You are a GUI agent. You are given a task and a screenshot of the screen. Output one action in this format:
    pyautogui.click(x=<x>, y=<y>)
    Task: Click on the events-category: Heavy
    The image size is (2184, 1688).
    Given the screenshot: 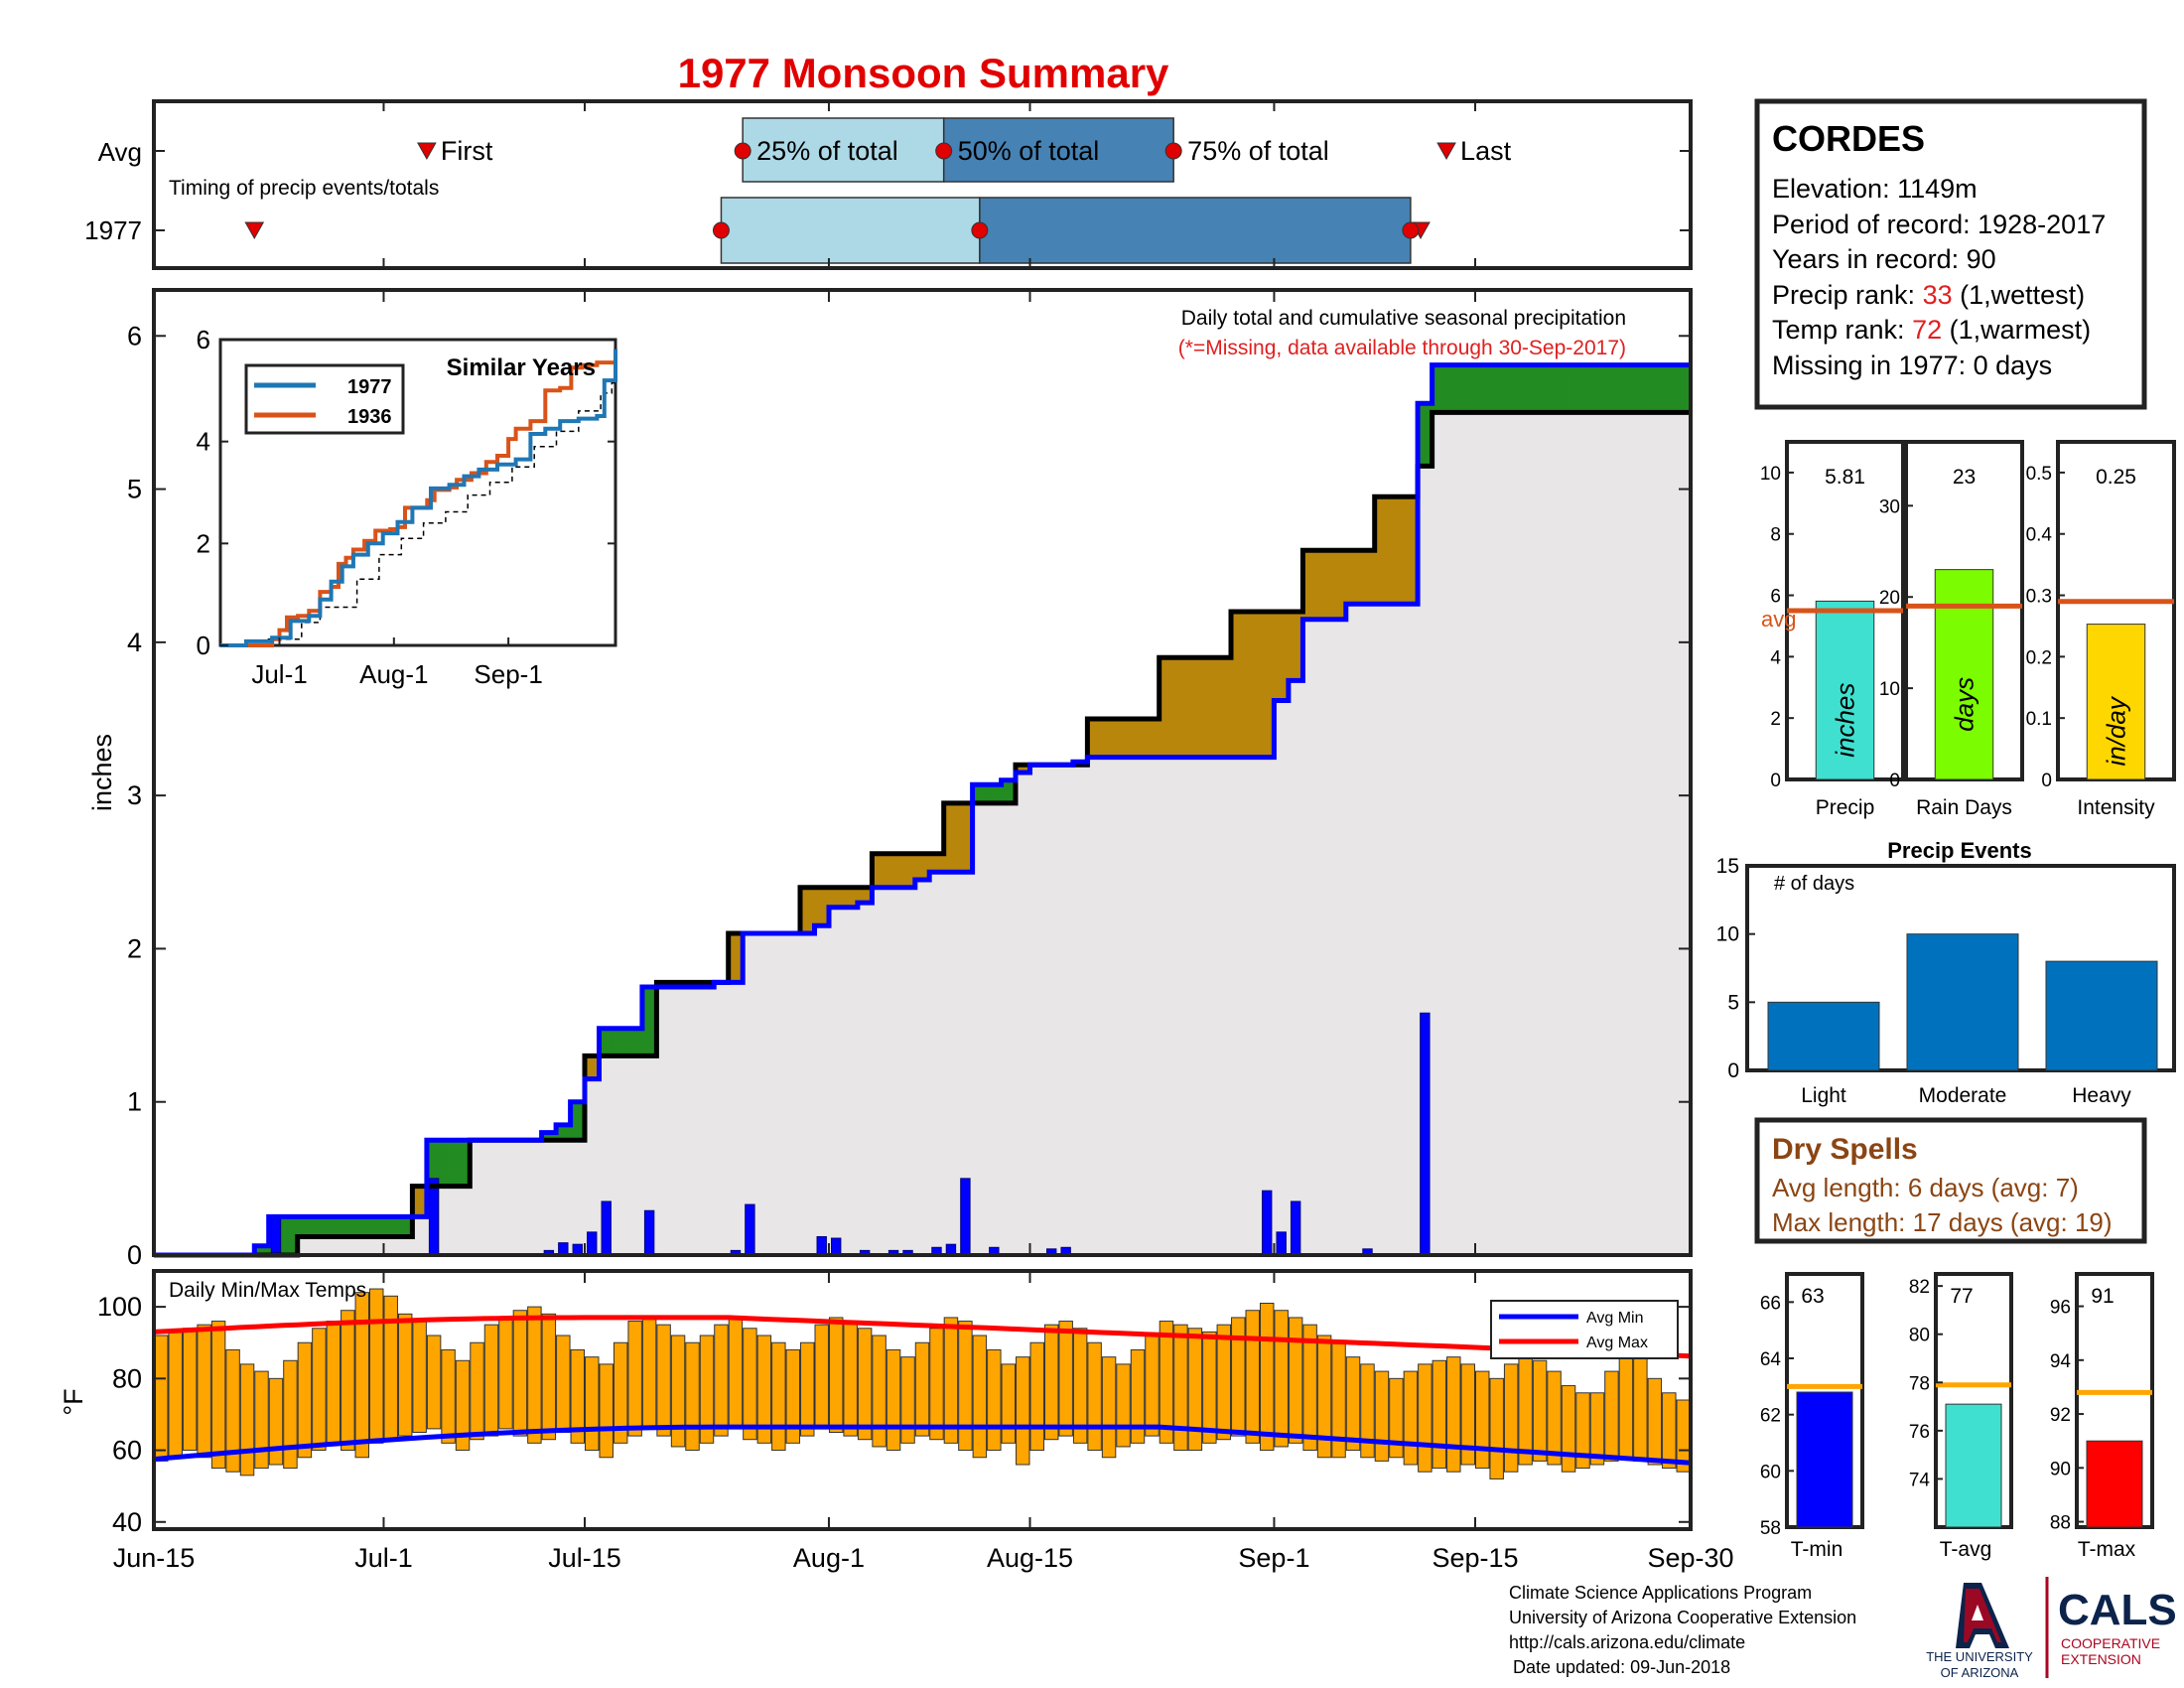 What is the action you would take?
    pyautogui.click(x=2101, y=1095)
    